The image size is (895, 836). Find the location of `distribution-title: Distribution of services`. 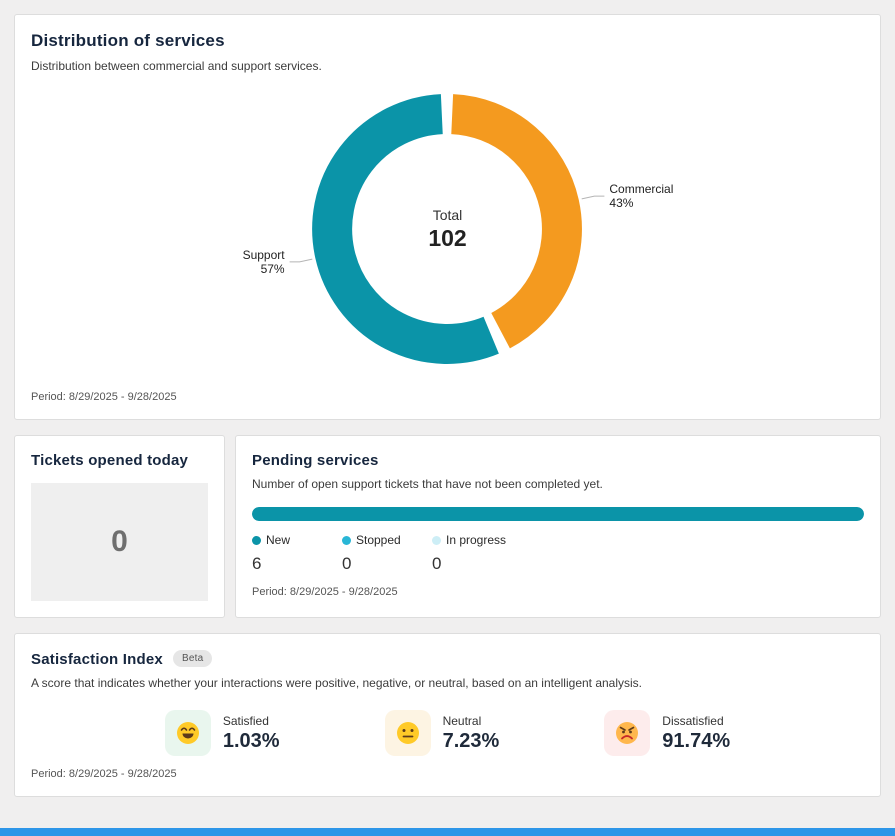

distribution-title: Distribution of services is located at coordinates (128, 40).